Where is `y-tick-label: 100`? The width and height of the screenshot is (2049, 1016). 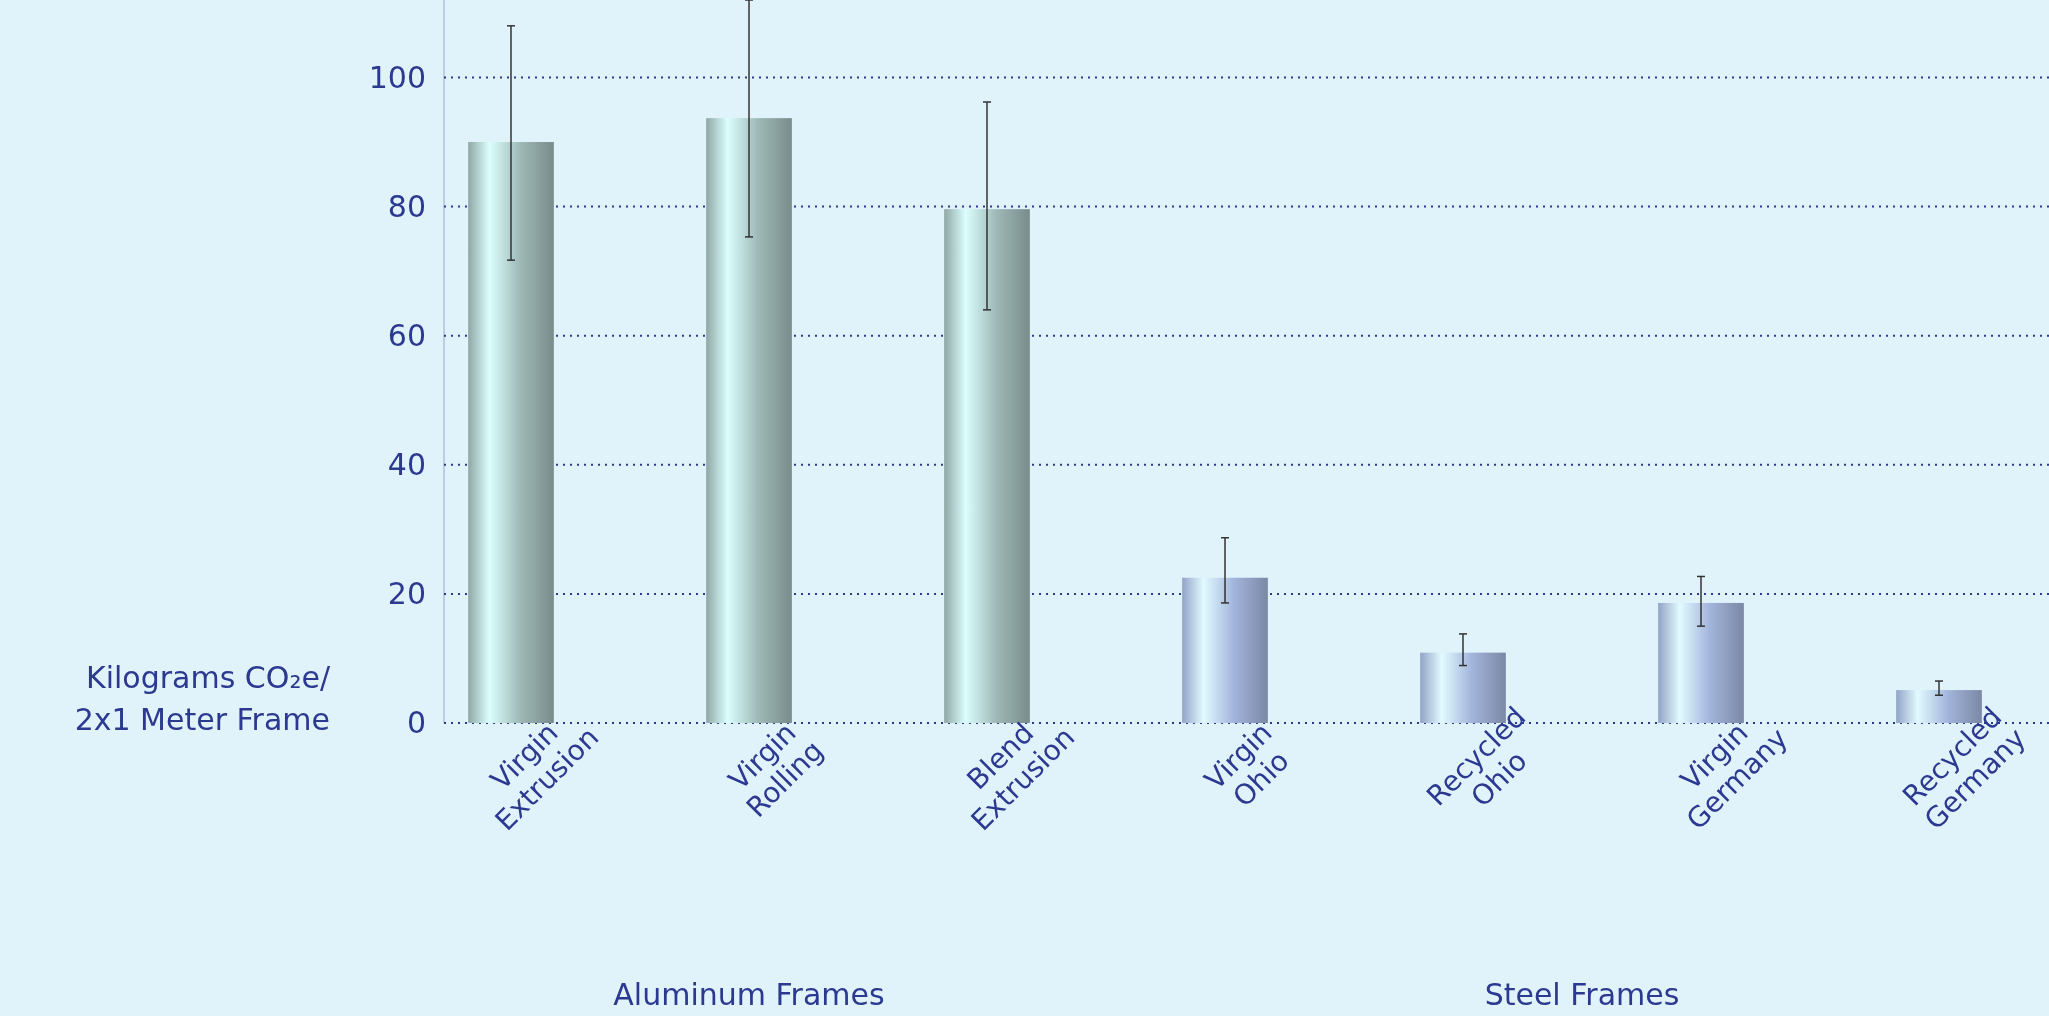 y-tick-label: 100 is located at coordinates (397, 77).